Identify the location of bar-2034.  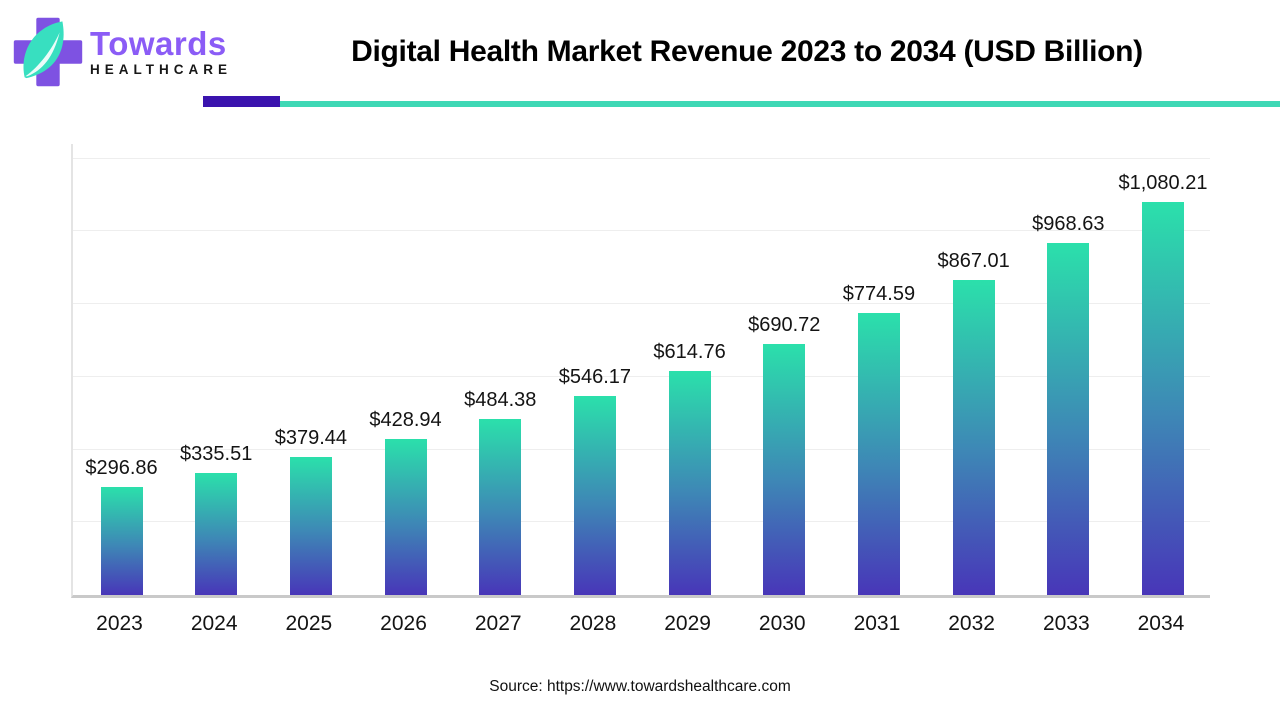
(1162, 398).